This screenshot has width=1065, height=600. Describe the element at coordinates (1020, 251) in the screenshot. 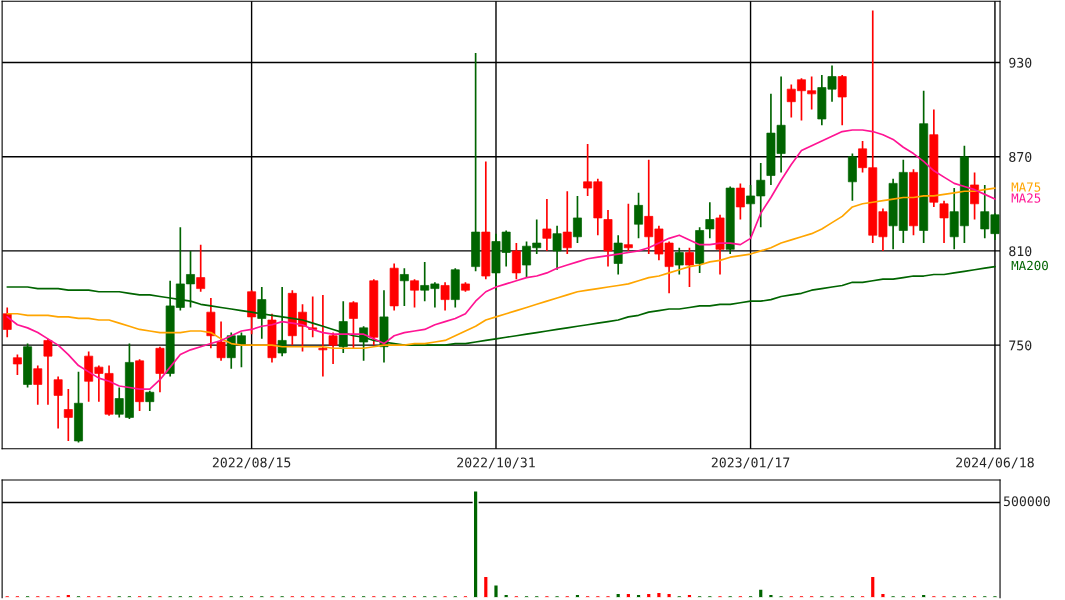

I see `y-tick-label: 810` at that location.